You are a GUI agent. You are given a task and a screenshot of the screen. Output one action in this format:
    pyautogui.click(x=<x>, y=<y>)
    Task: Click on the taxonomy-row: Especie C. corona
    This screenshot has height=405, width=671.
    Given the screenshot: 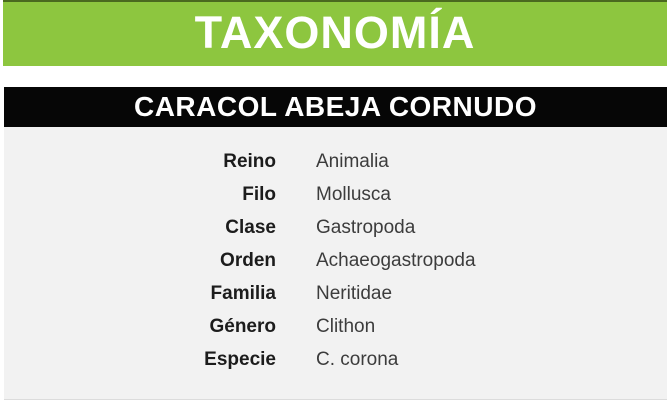 What is the action you would take?
    pyautogui.click(x=335, y=359)
    